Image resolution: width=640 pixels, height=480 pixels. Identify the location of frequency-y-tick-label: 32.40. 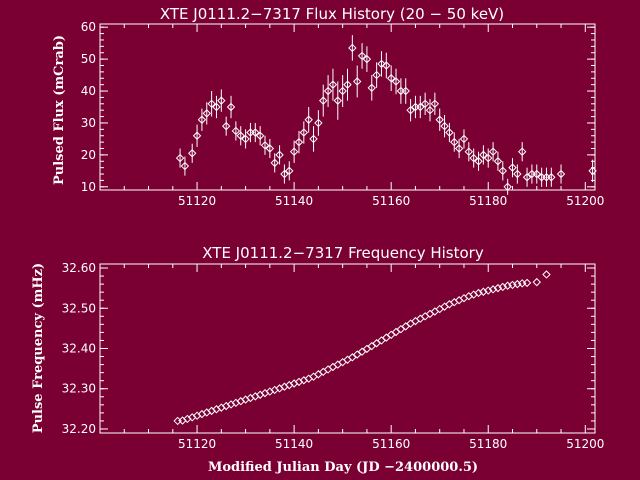
(79, 349).